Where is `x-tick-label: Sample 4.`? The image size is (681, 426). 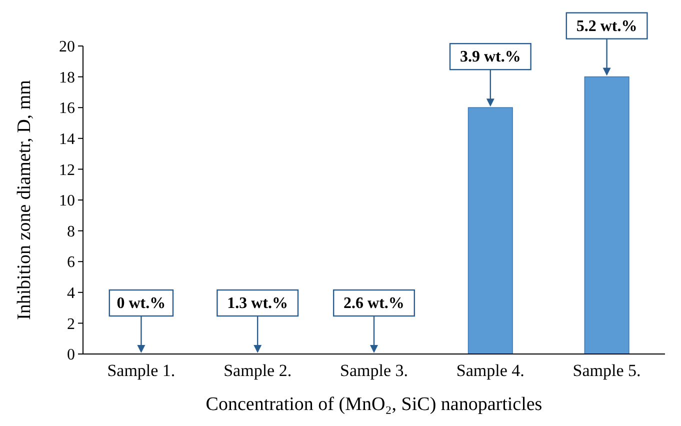
x-tick-label: Sample 4. is located at coordinates (490, 370).